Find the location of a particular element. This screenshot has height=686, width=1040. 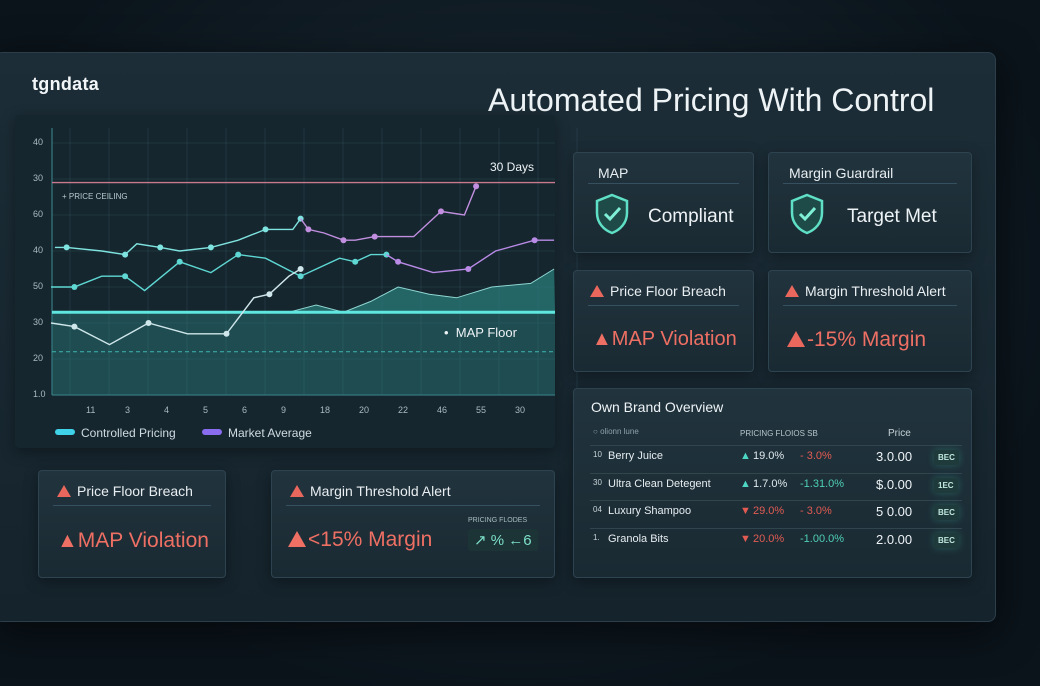

brand-logo: tgndata is located at coordinates (66, 84).